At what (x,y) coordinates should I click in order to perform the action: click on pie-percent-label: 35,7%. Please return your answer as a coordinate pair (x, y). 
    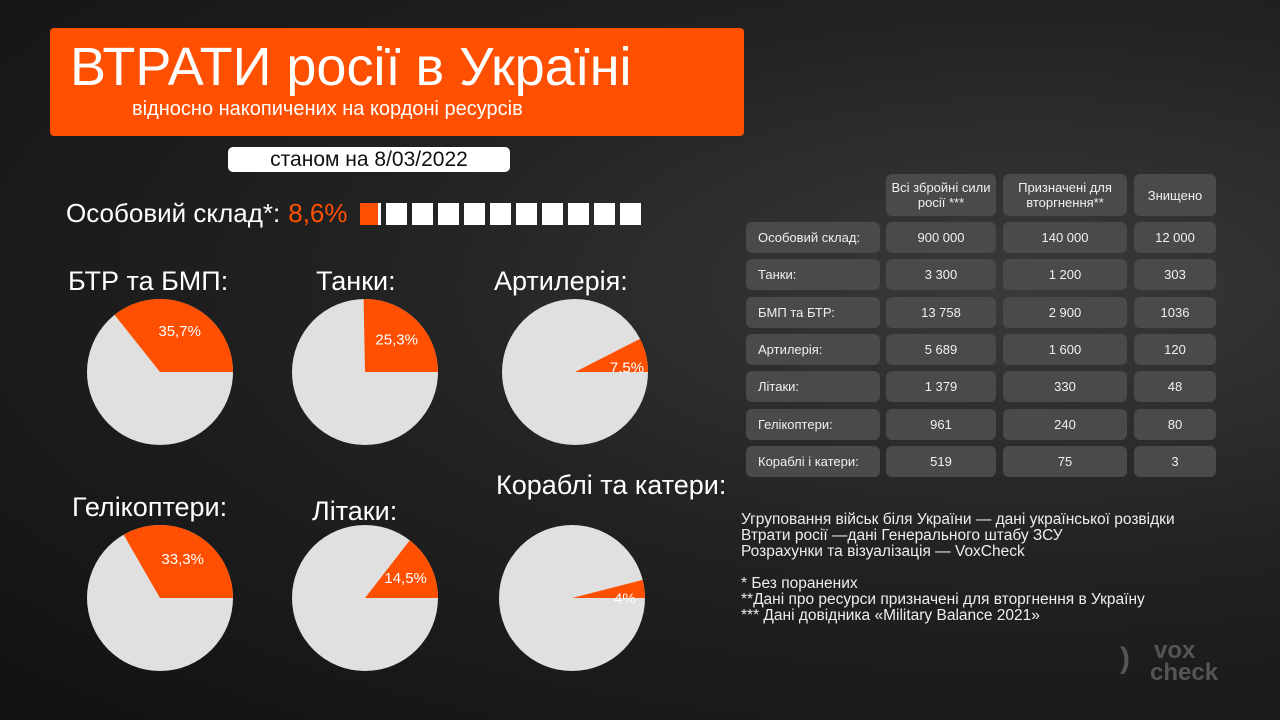
    Looking at the image, I should click on (179, 331).